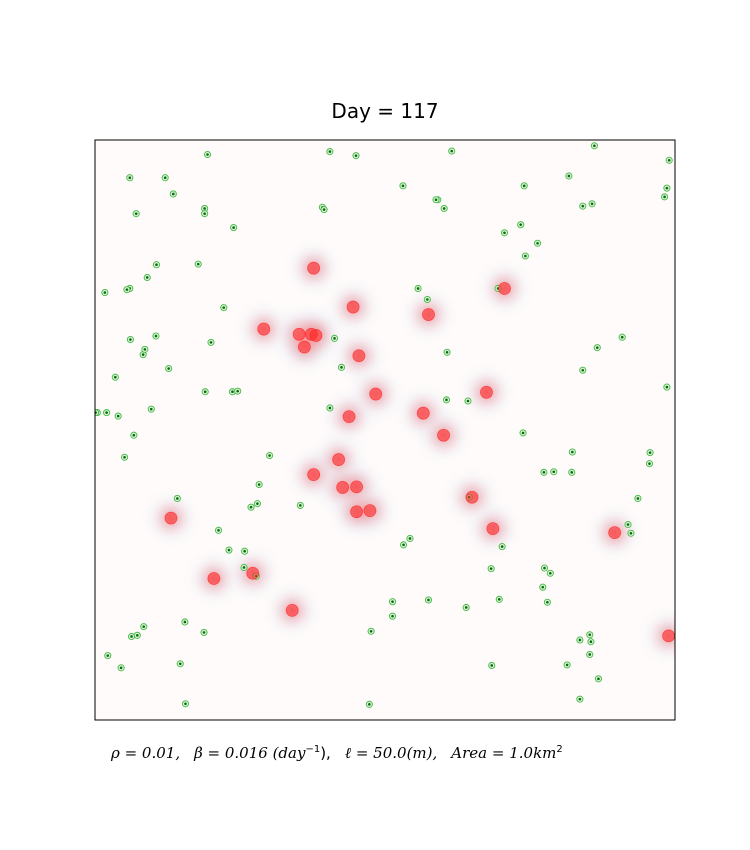 Image resolution: width=750 pixels, height=850 pixels. I want to click on caption-beta-close: ),, so click(325, 753).